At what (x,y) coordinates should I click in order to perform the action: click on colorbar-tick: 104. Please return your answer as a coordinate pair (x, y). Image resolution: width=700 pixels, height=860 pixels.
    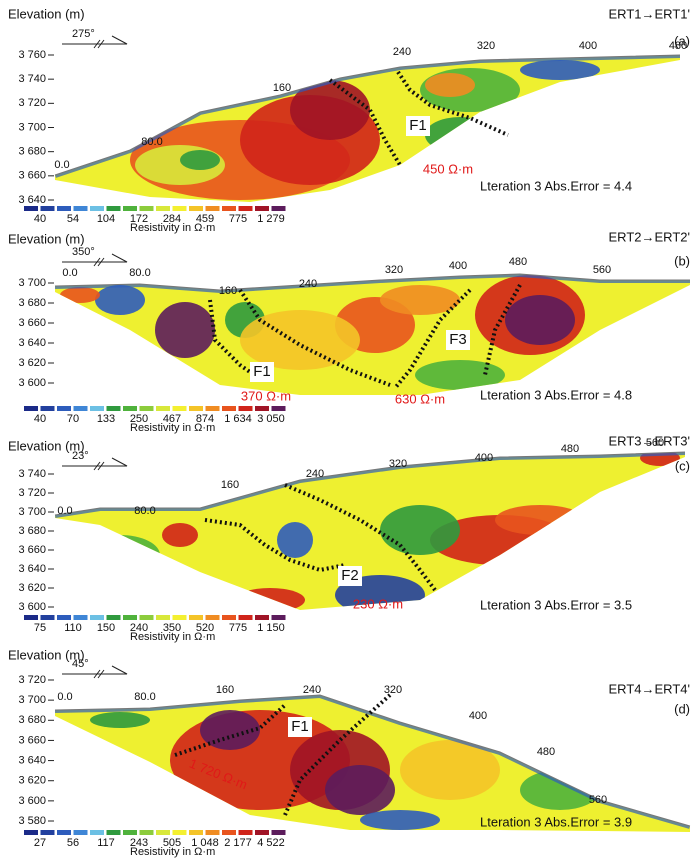
    Looking at the image, I should click on (106, 219).